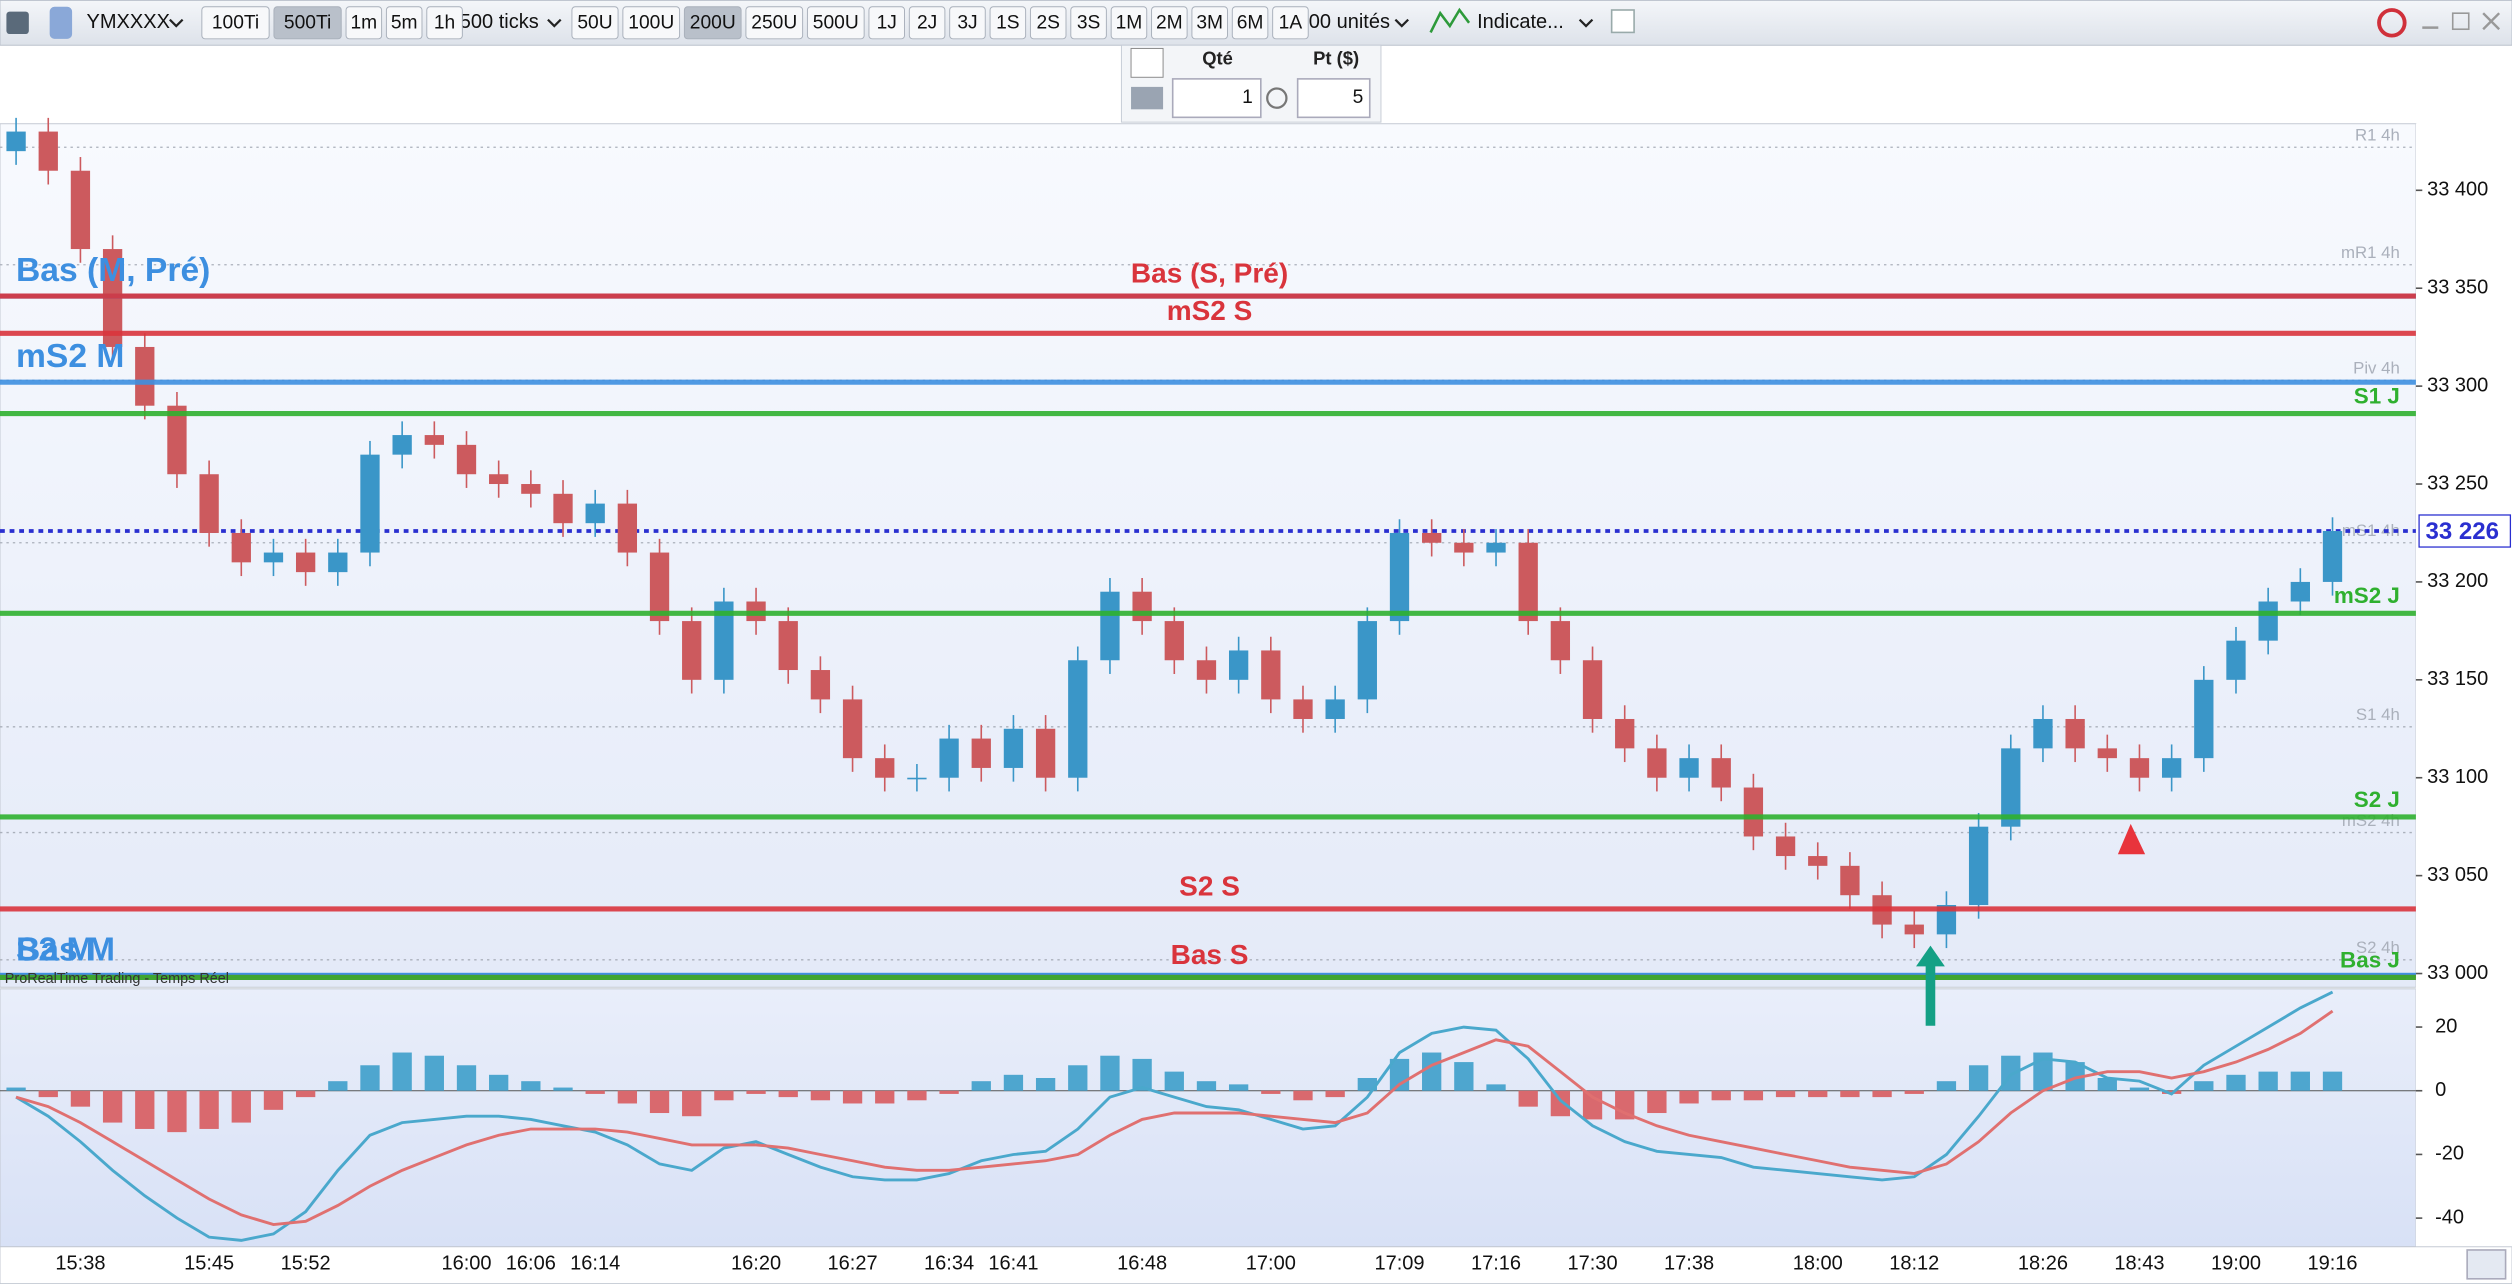 This screenshot has width=2512, height=1284. I want to click on y-tick-label: -40, so click(2449, 1217).